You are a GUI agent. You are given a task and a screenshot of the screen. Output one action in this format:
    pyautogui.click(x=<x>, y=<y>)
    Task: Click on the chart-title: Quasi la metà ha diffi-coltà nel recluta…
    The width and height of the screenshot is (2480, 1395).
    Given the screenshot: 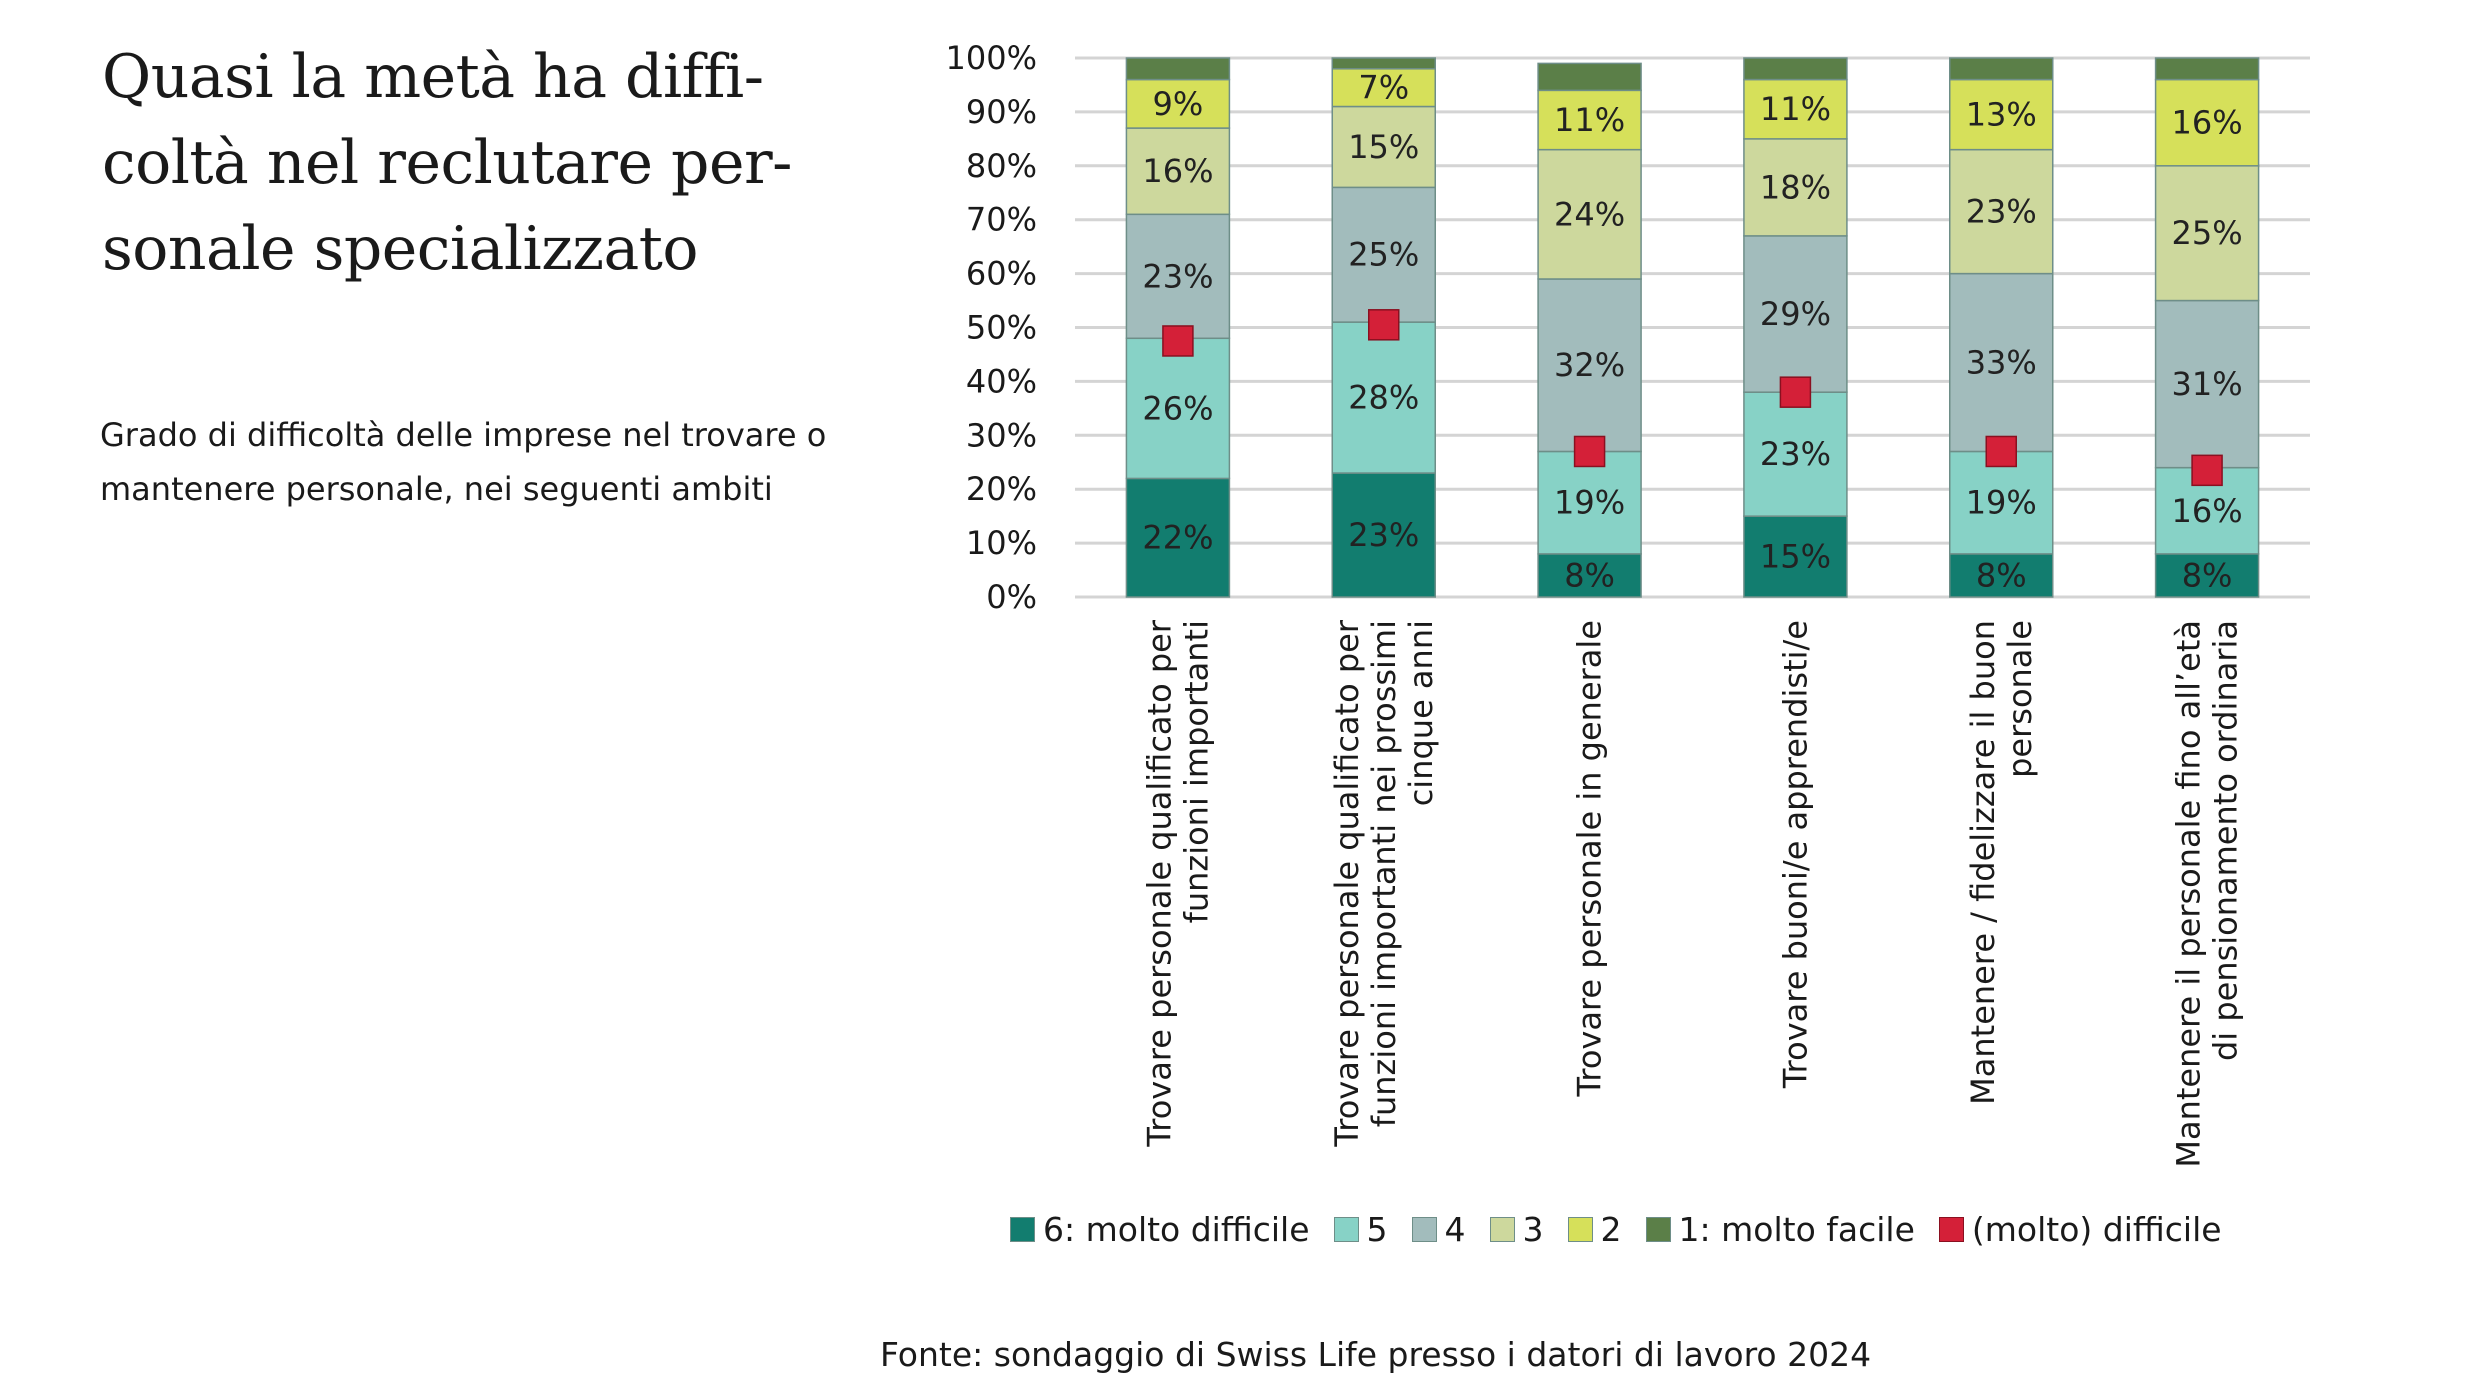 What is the action you would take?
    pyautogui.click(x=512, y=163)
    